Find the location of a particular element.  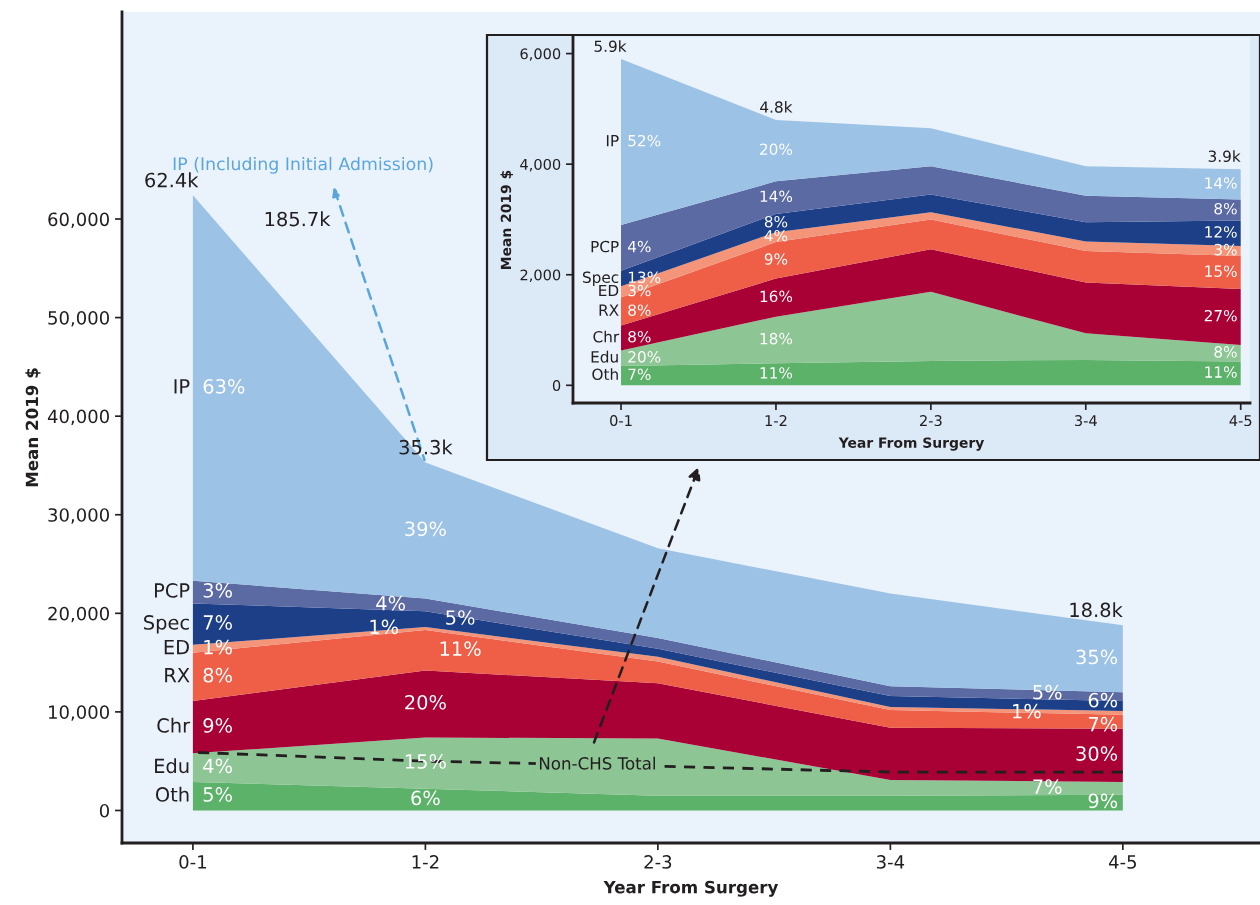

annotation: 52% is located at coordinates (644, 140).